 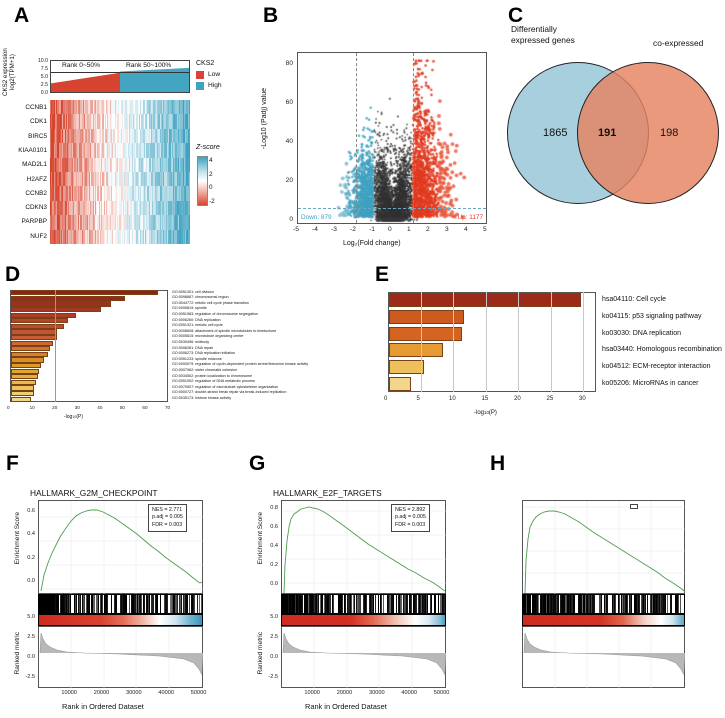 What do you see at coordinates (34, 222) in the screenshot?
I see `heatmap-gene-label: PARPBP` at bounding box center [34, 222].